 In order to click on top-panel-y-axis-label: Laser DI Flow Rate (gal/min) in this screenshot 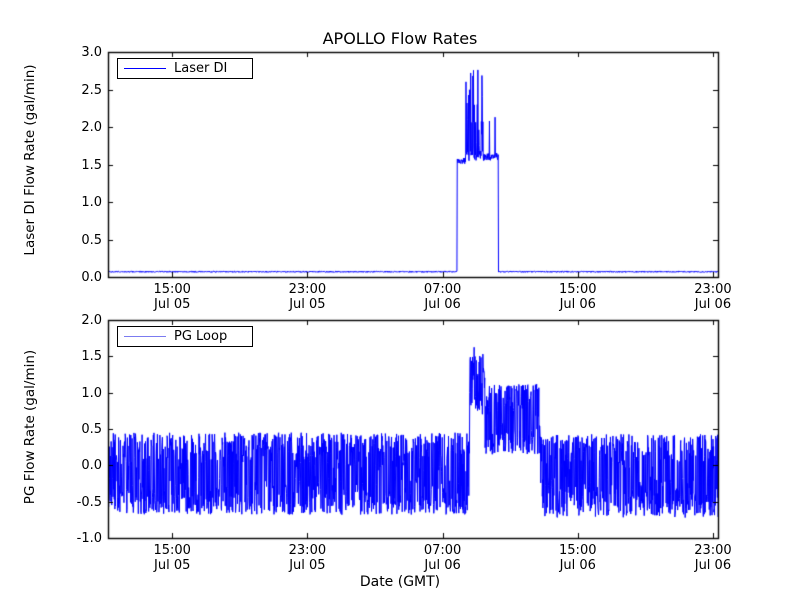, I will do `click(30, 160)`.